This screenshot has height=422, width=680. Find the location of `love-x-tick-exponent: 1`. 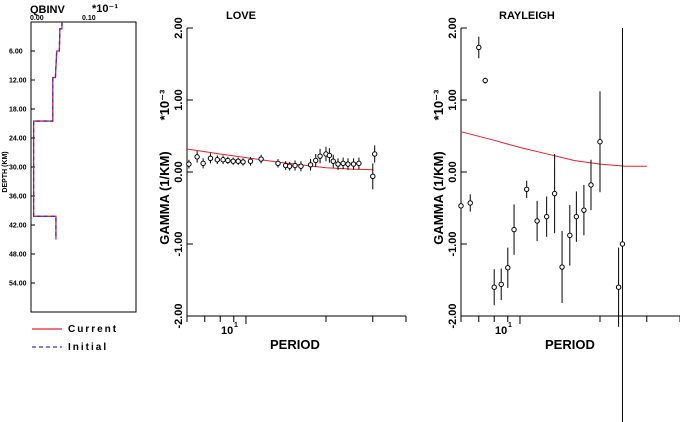

love-x-tick-exponent: 1 is located at coordinates (236, 325).